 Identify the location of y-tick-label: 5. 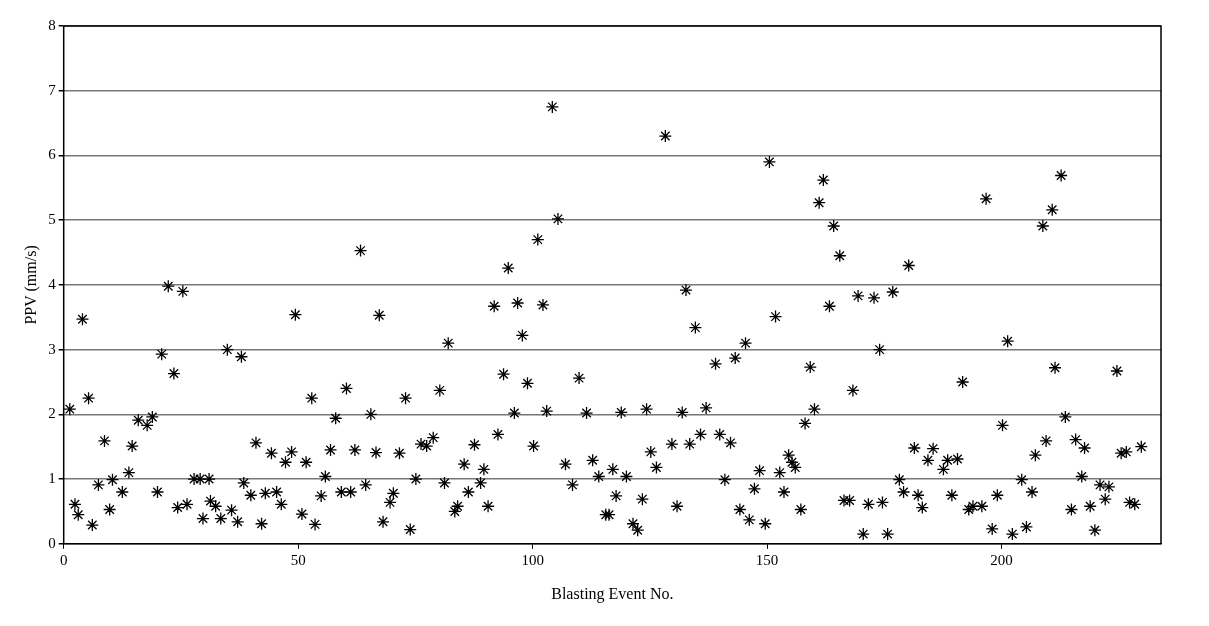
(52, 219).